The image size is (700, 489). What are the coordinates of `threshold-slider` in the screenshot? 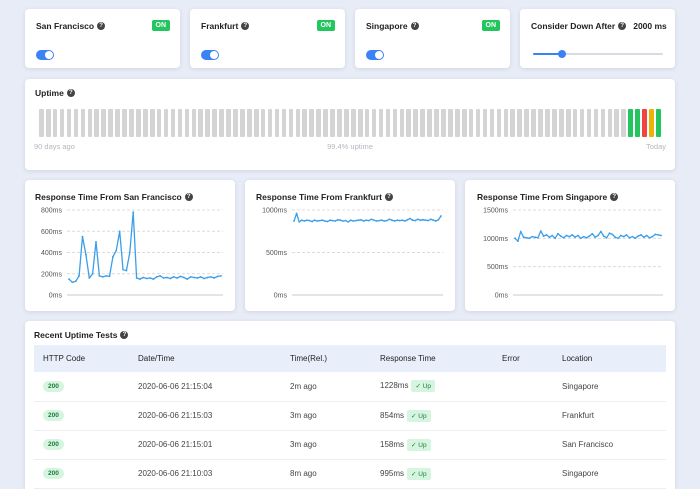 It's located at (598, 54).